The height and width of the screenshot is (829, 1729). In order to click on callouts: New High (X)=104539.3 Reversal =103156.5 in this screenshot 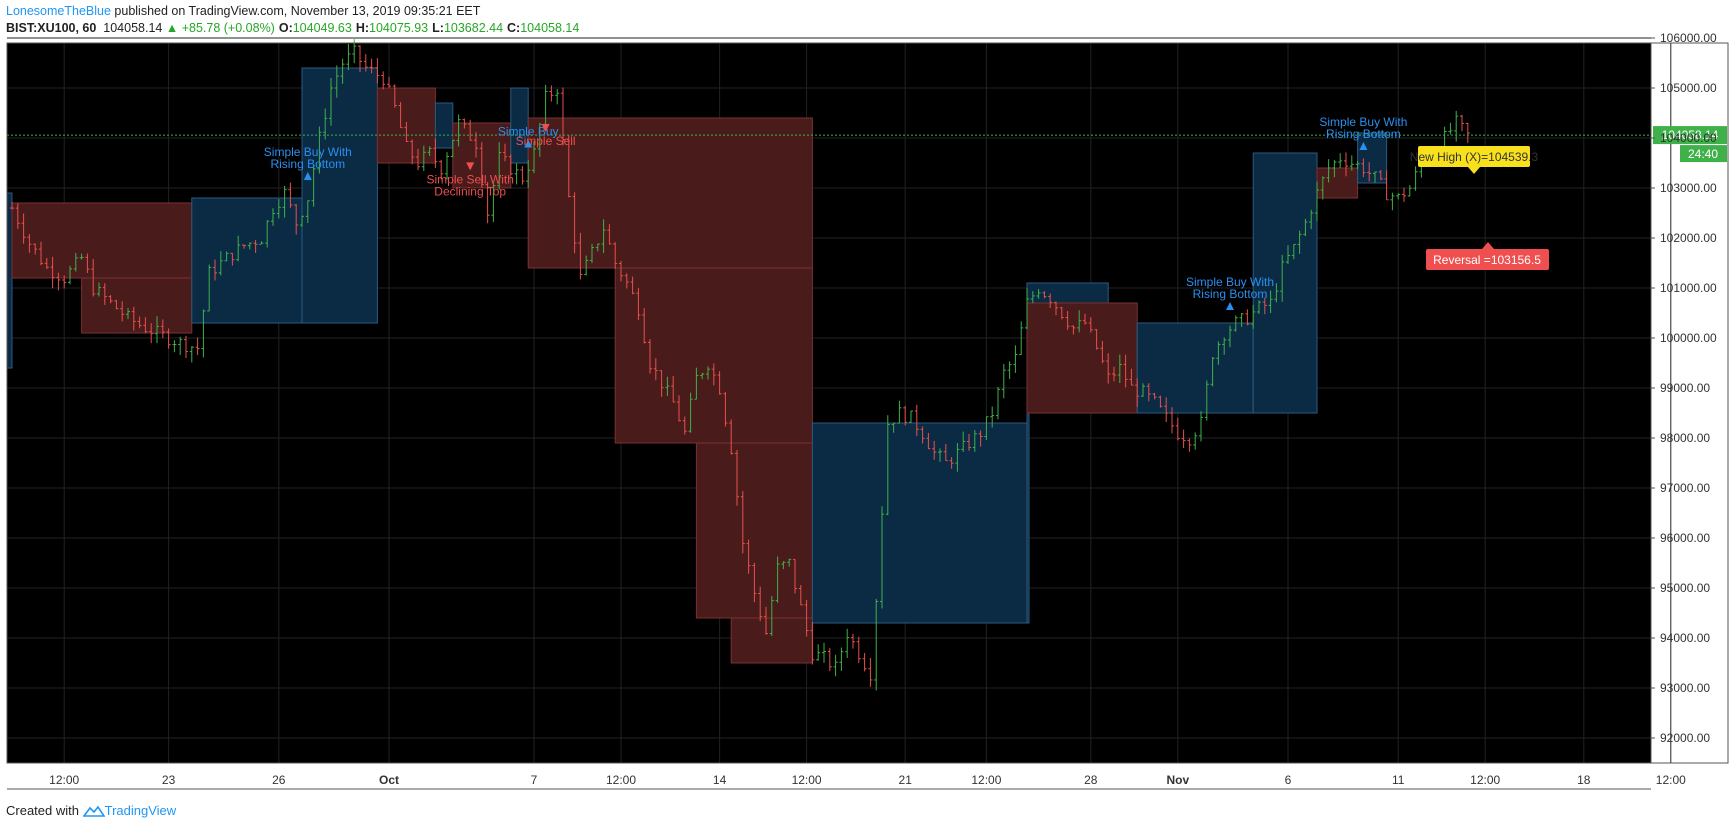, I will do `click(1479, 208)`.